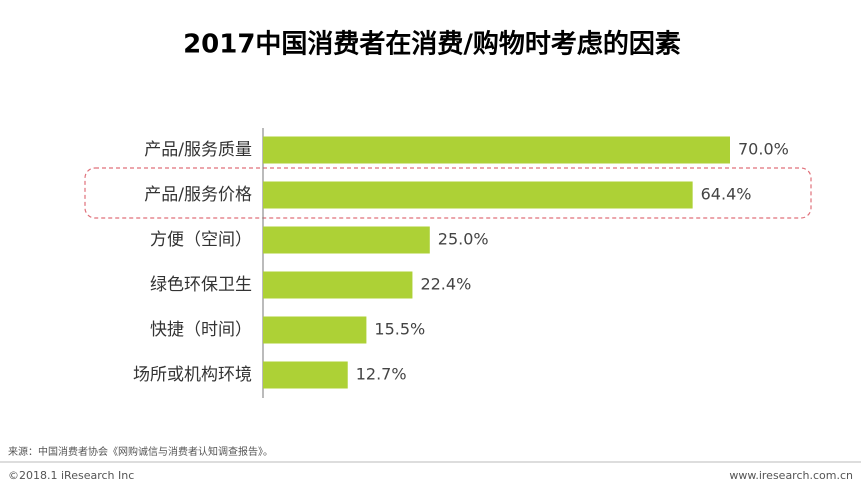 The height and width of the screenshot is (488, 861). What do you see at coordinates (71, 475) in the screenshot?
I see `copyright: ©2018.1 iResearch Inc` at bounding box center [71, 475].